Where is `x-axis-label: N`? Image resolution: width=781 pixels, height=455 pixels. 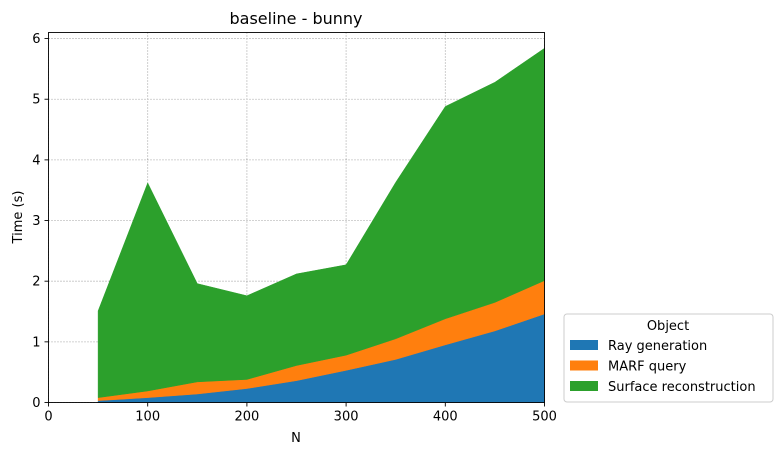
x-axis-label: N is located at coordinates (296, 438).